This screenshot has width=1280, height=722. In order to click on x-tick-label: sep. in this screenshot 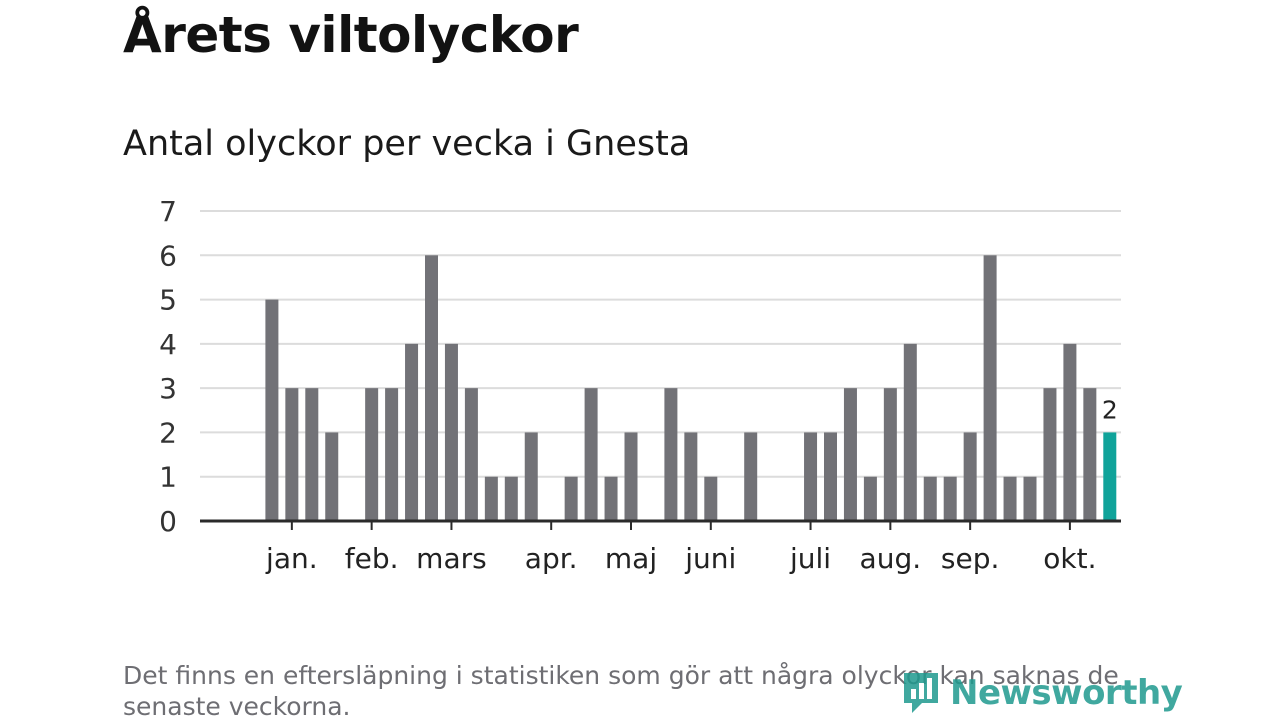, I will do `click(970, 558)`.